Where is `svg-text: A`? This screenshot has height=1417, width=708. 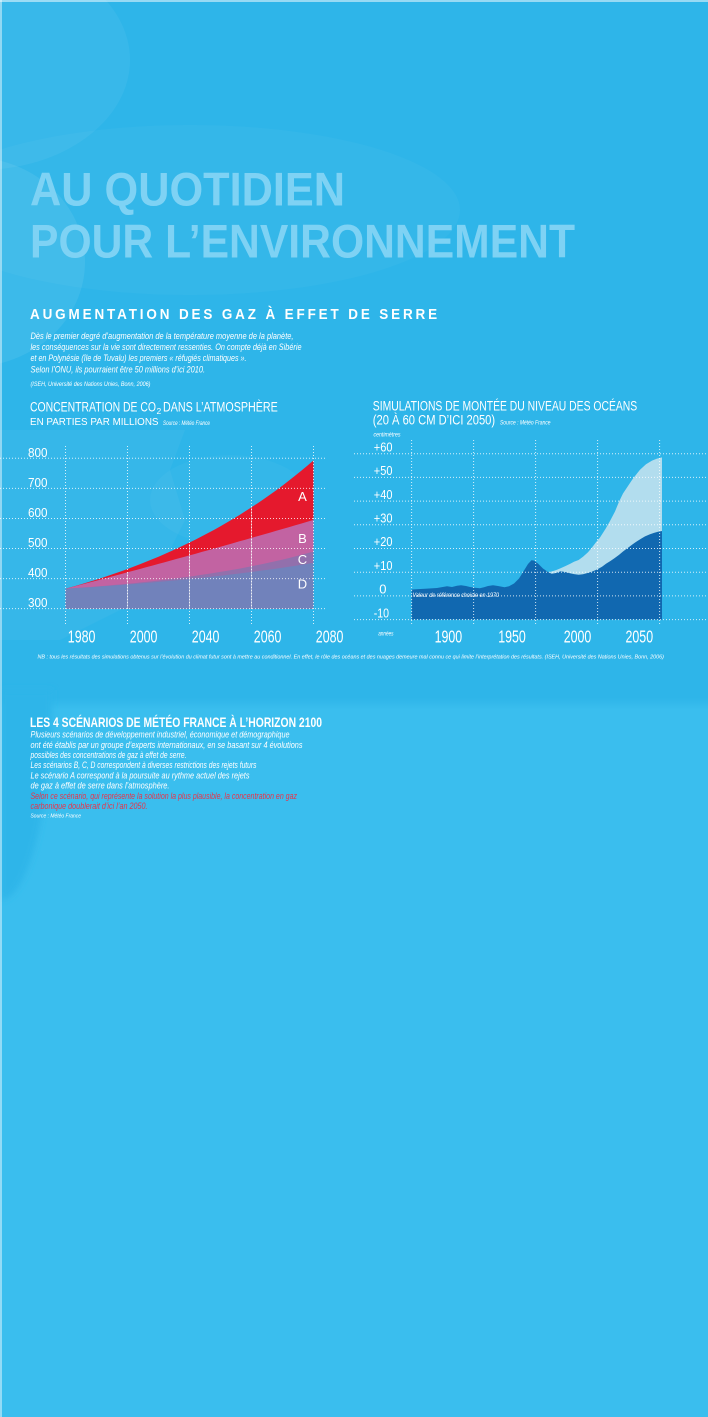
svg-text: A is located at coordinates (302, 496).